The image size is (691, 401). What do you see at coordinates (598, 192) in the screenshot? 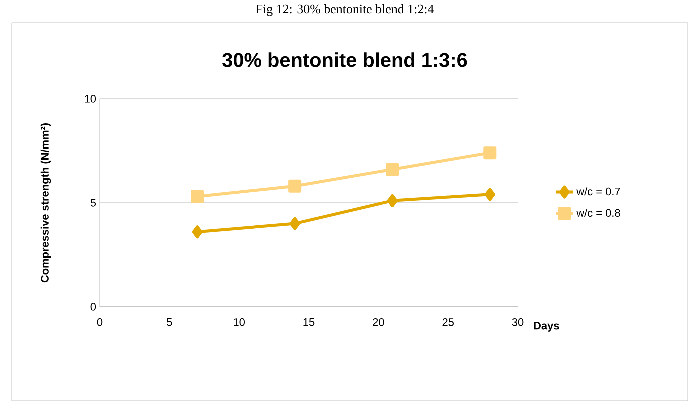
I see `legend-label: w/c = 0.7` at bounding box center [598, 192].